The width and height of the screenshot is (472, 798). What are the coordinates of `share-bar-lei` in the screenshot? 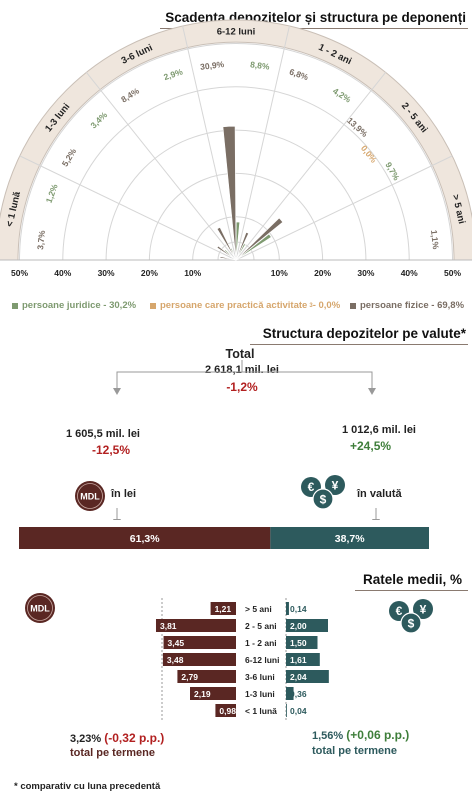 It's located at (145, 538).